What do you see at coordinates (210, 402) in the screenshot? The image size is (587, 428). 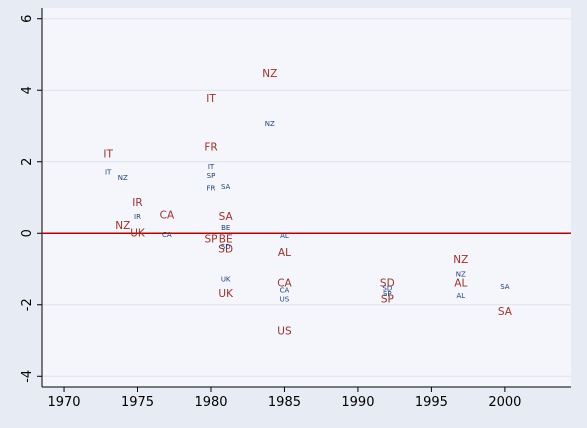 I see `x-tick-label: 1980` at bounding box center [210, 402].